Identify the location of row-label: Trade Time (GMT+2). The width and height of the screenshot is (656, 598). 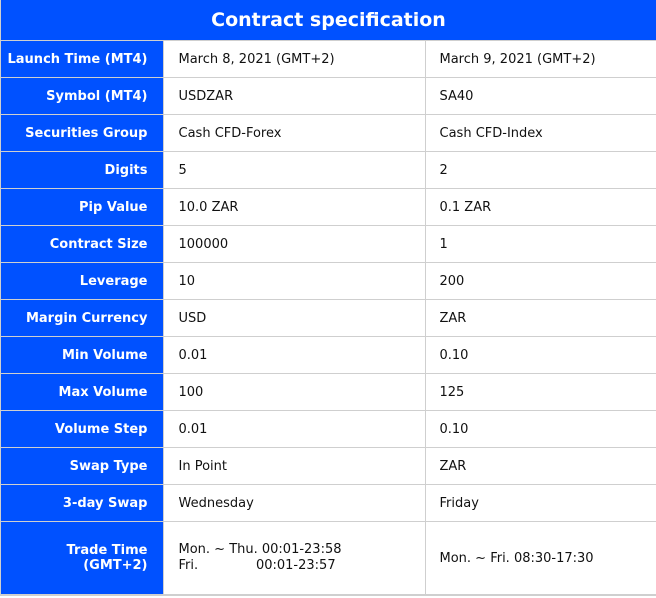
(82, 558).